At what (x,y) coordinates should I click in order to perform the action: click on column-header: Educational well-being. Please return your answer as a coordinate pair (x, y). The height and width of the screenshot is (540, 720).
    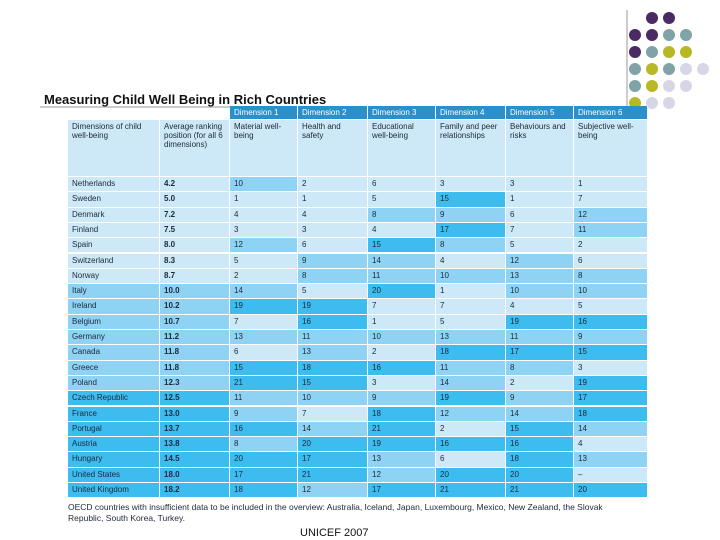
    Looking at the image, I should click on (402, 148).